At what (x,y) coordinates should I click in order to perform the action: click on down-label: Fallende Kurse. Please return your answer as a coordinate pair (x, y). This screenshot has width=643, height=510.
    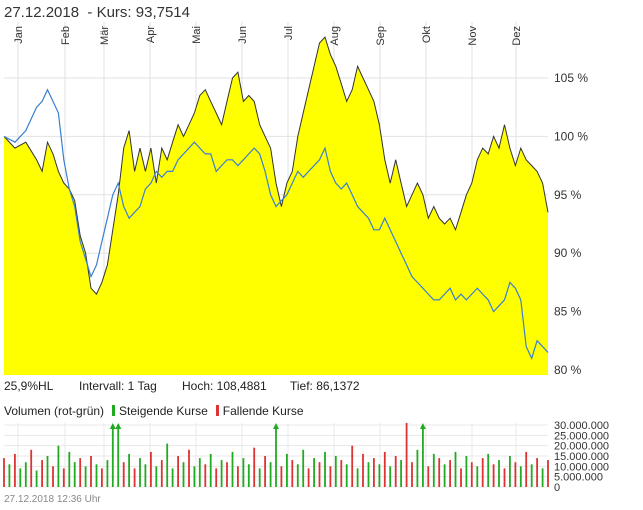
    Looking at the image, I should click on (263, 411).